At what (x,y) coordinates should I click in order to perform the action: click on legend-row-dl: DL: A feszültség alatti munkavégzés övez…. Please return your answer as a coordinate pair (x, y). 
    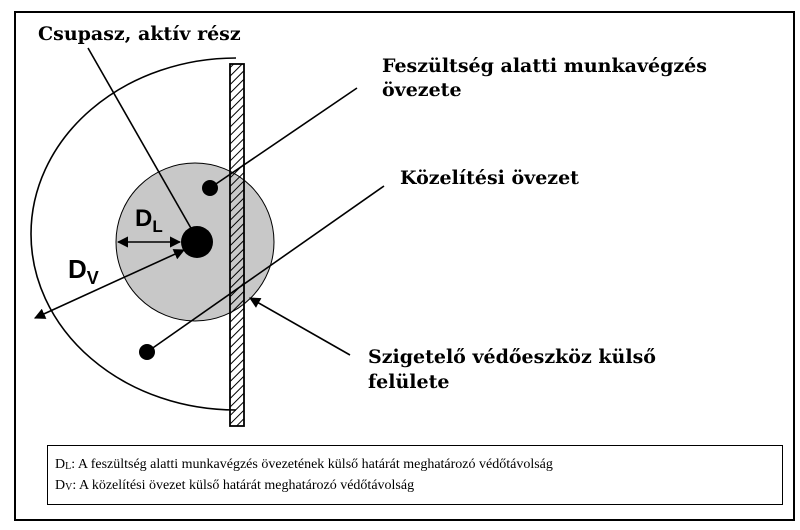
    Looking at the image, I should click on (418, 465).